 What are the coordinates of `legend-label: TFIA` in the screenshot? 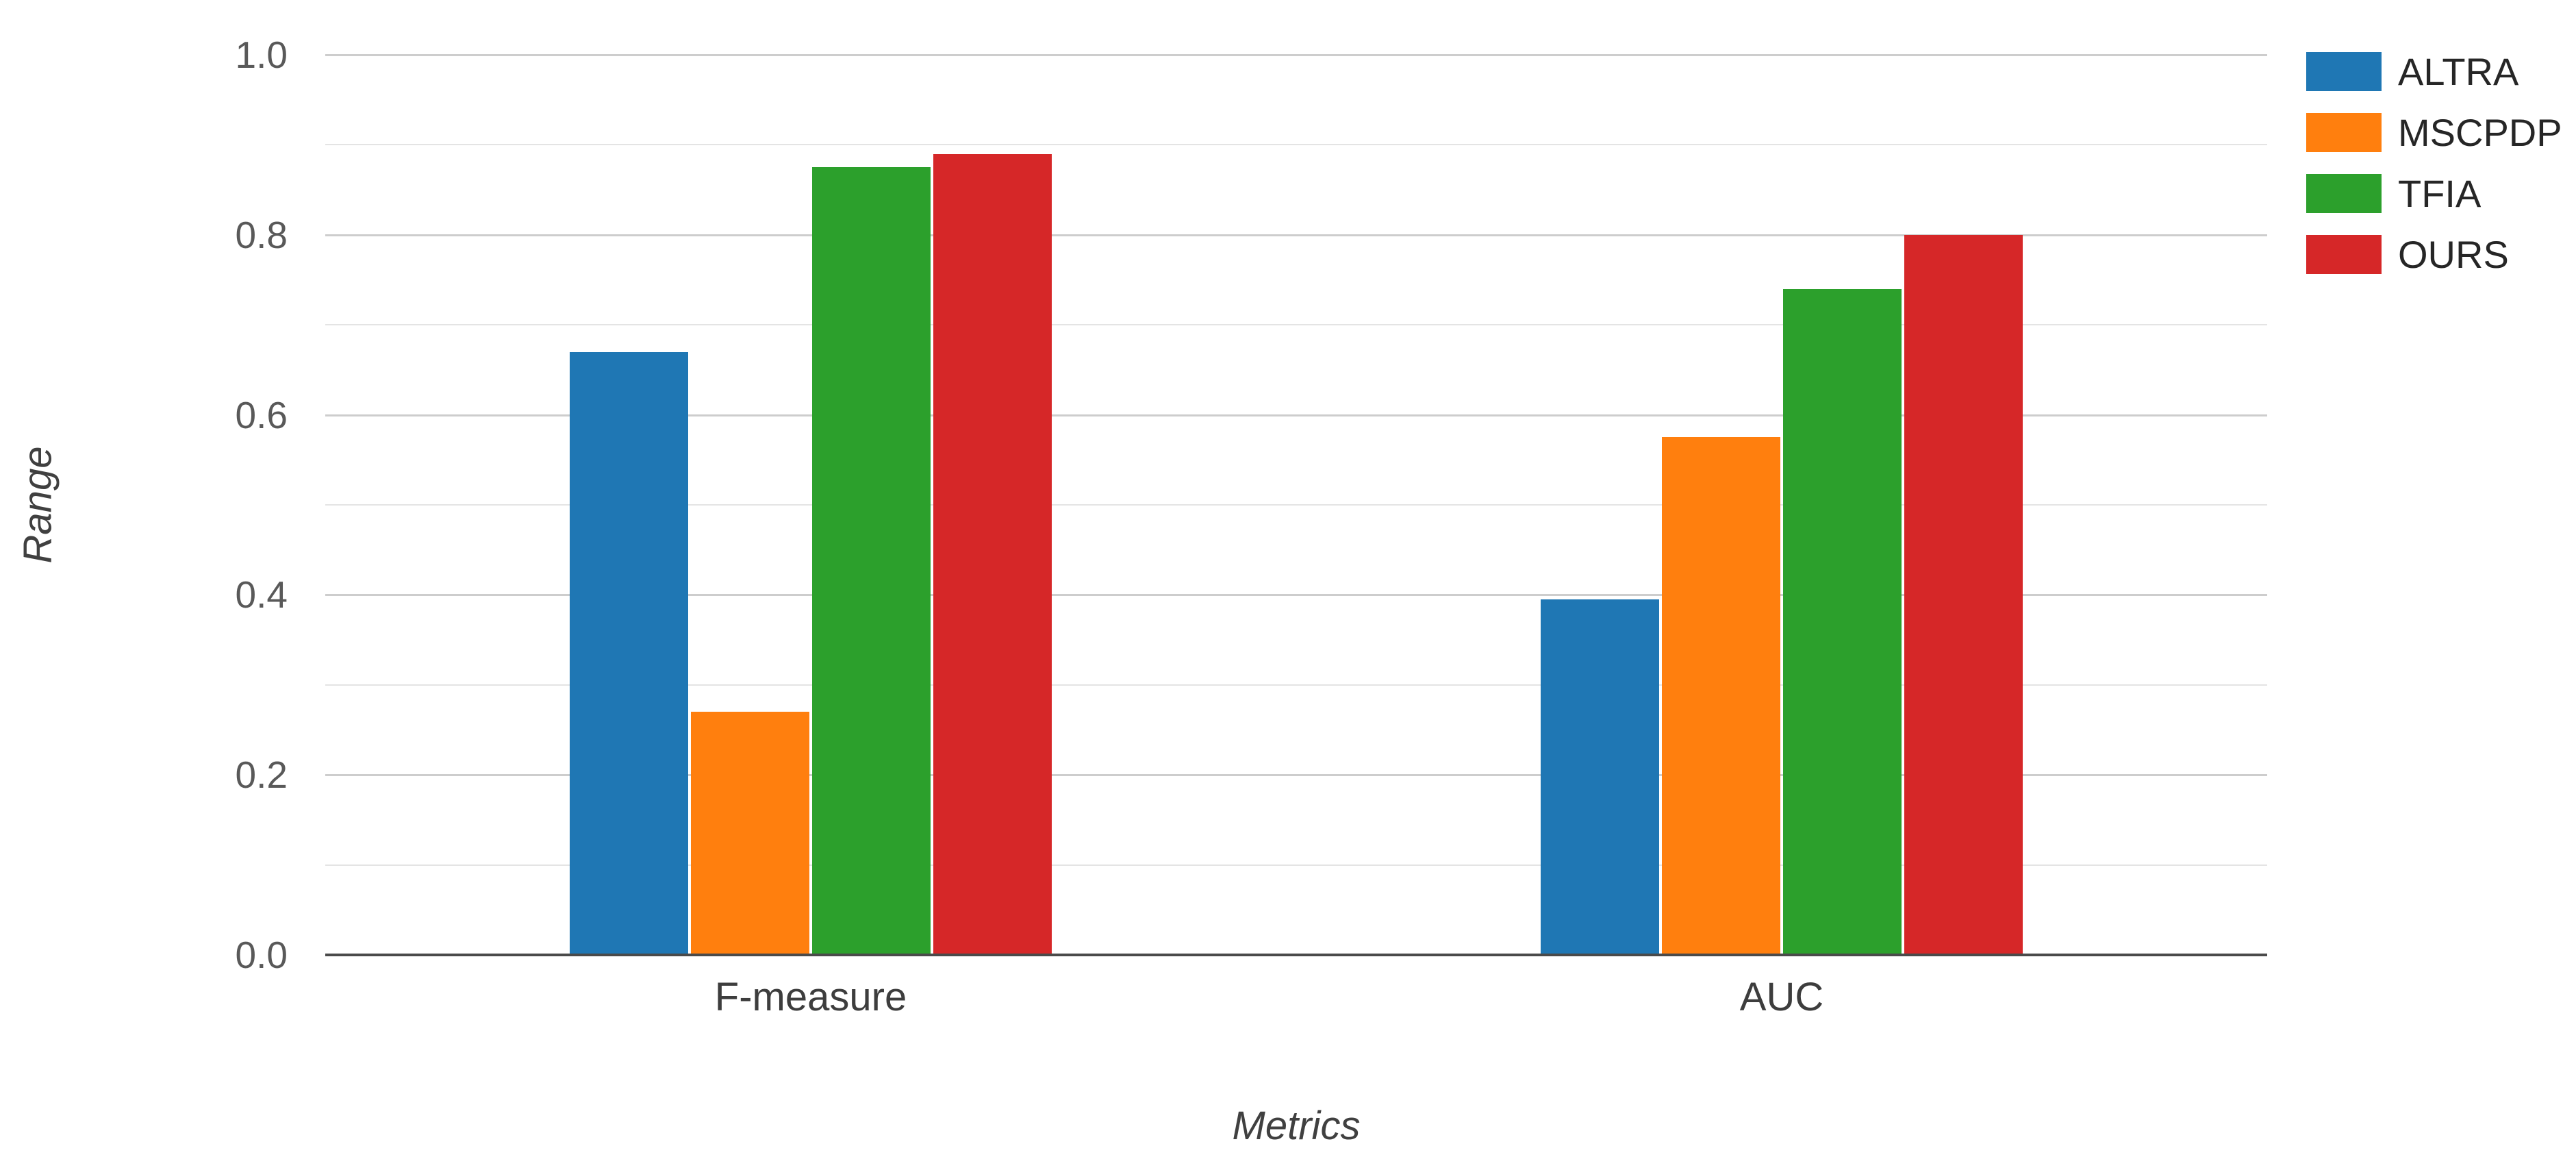 It's located at (2440, 193).